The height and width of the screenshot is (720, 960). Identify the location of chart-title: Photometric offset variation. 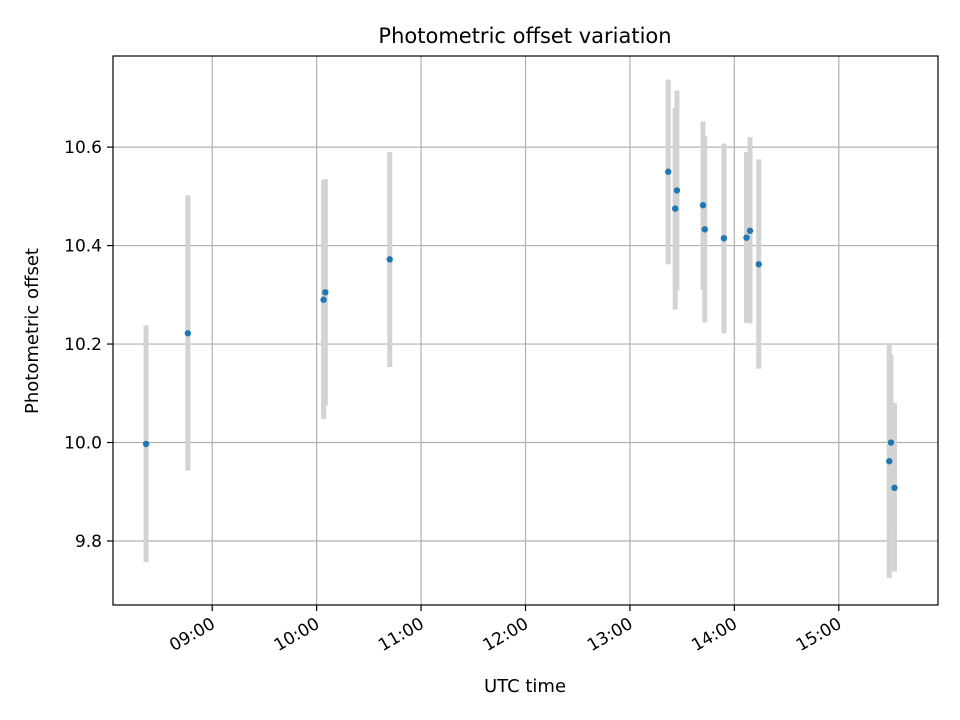
(524, 36).